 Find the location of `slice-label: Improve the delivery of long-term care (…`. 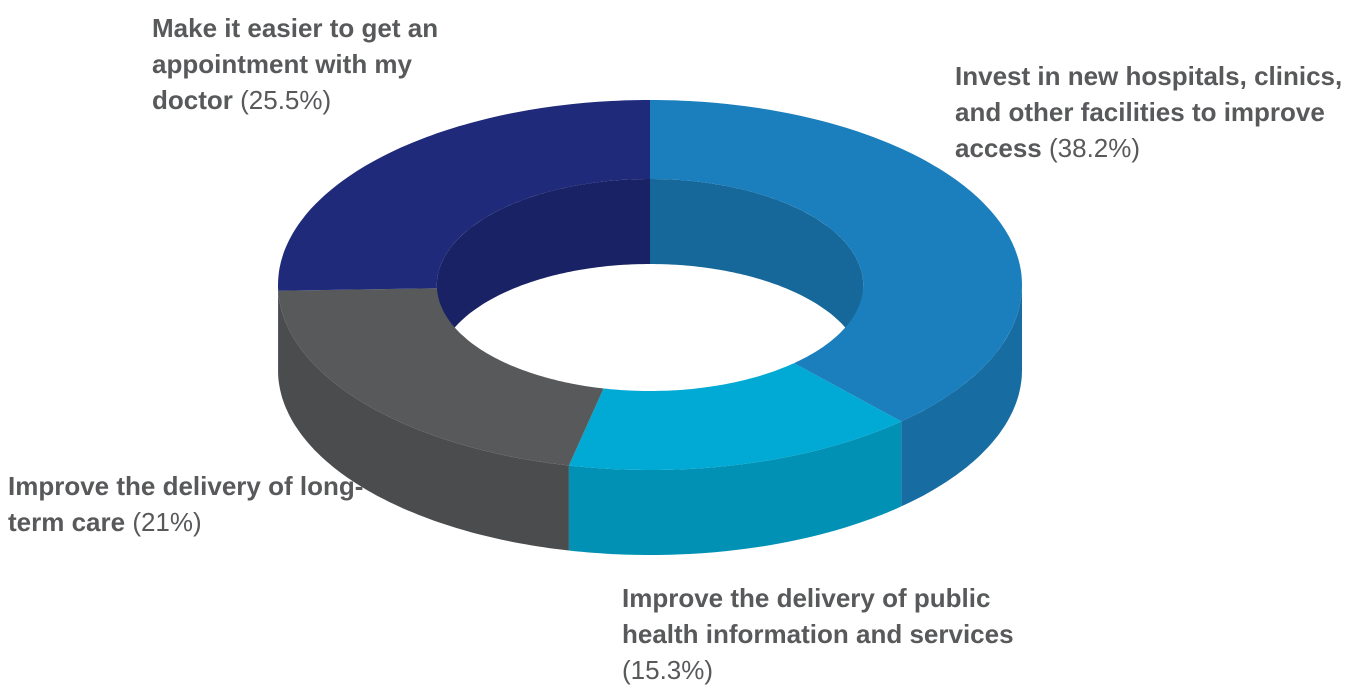

slice-label: Improve the delivery of long-term care (… is located at coordinates (198, 504).